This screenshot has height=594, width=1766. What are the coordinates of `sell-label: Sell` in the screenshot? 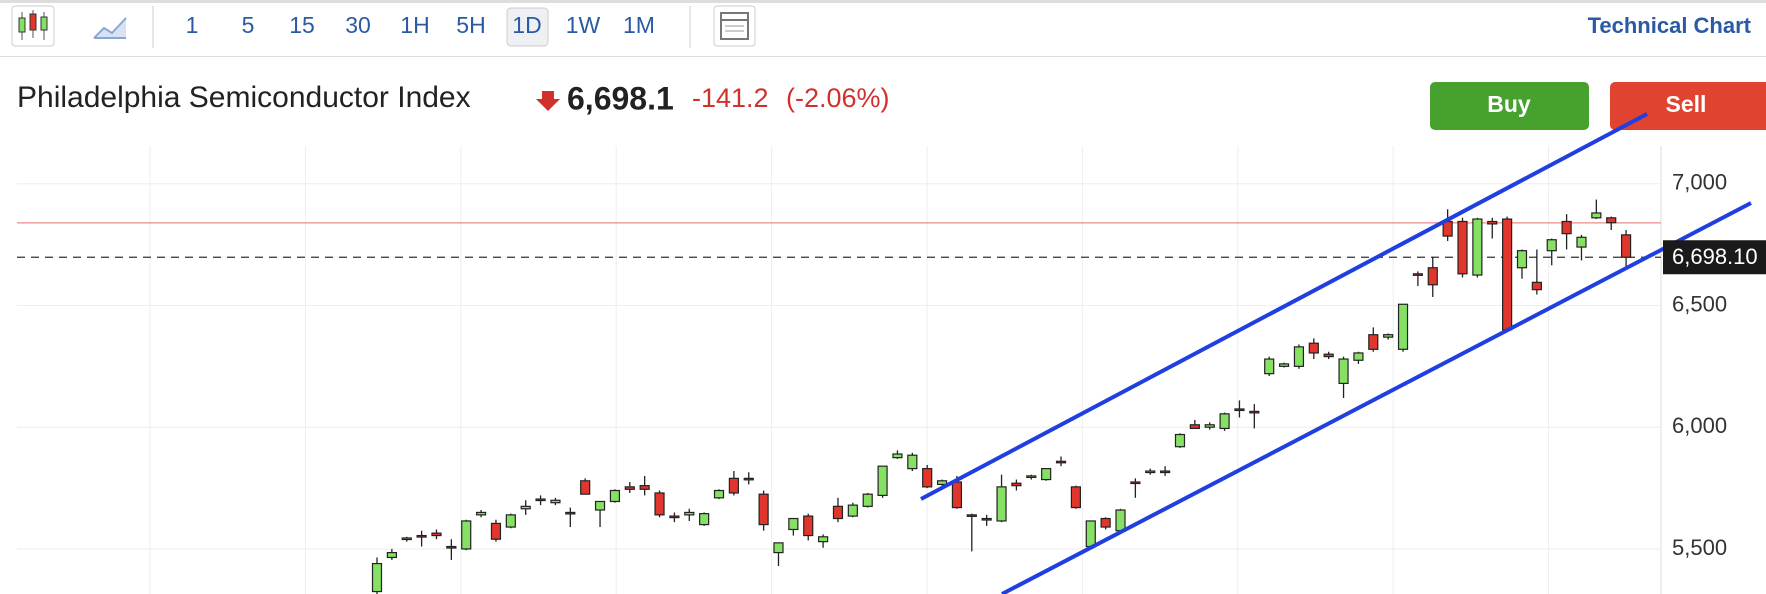 It's located at (1686, 104).